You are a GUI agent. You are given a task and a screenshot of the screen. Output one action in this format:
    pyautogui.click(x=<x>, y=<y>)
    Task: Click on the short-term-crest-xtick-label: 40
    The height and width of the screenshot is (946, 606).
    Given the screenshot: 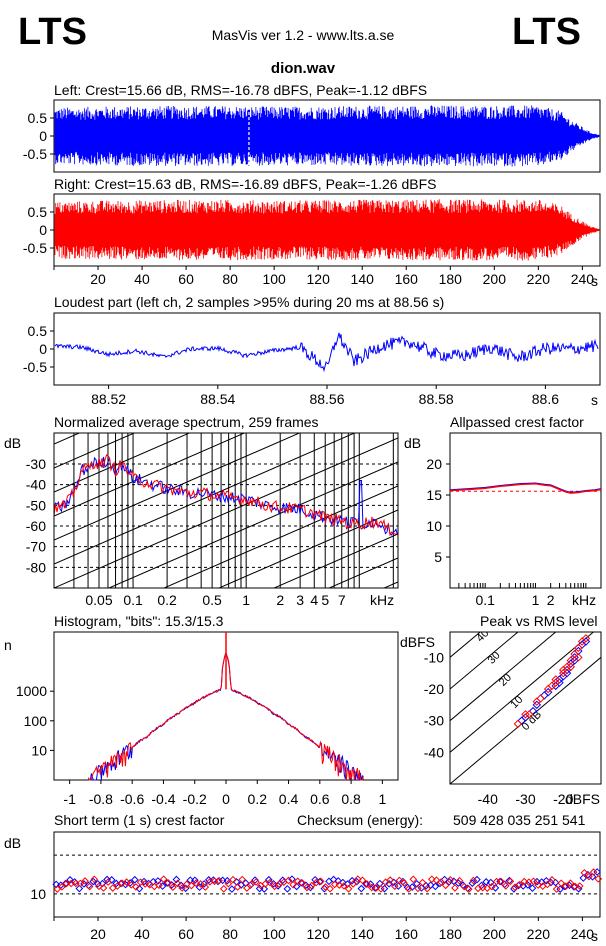 What is the action you would take?
    pyautogui.click(x=142, y=934)
    